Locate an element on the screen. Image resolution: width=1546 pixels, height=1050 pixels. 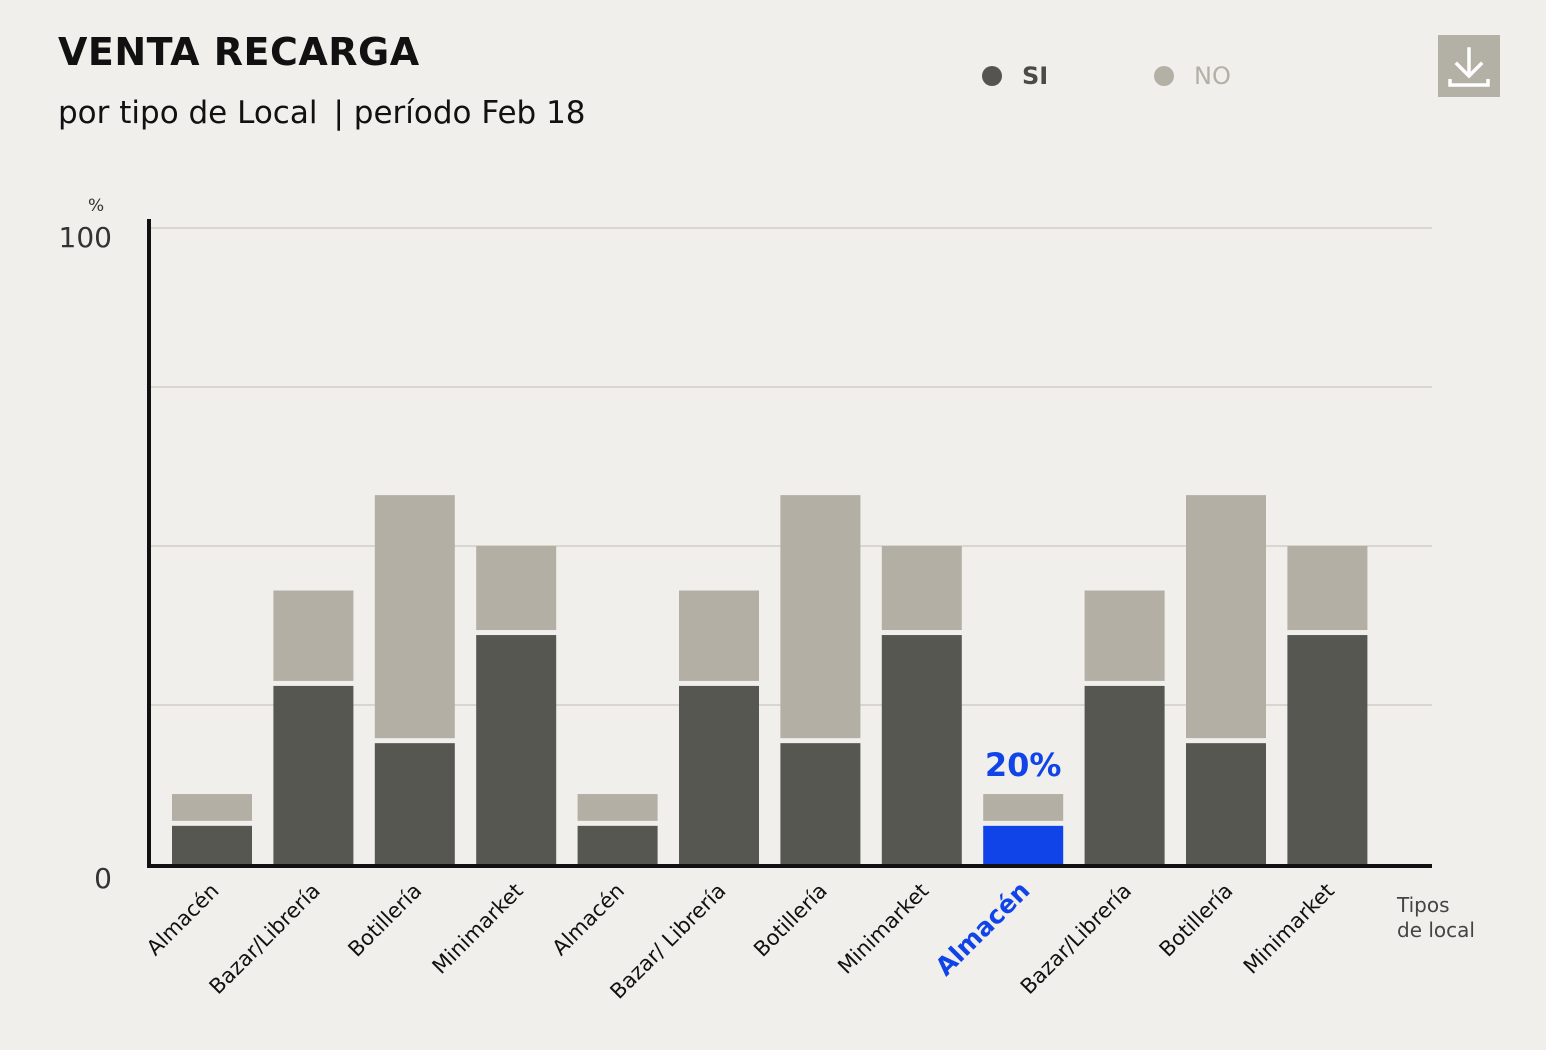
x-axis-label-line-2: de local is located at coordinates (1436, 930).